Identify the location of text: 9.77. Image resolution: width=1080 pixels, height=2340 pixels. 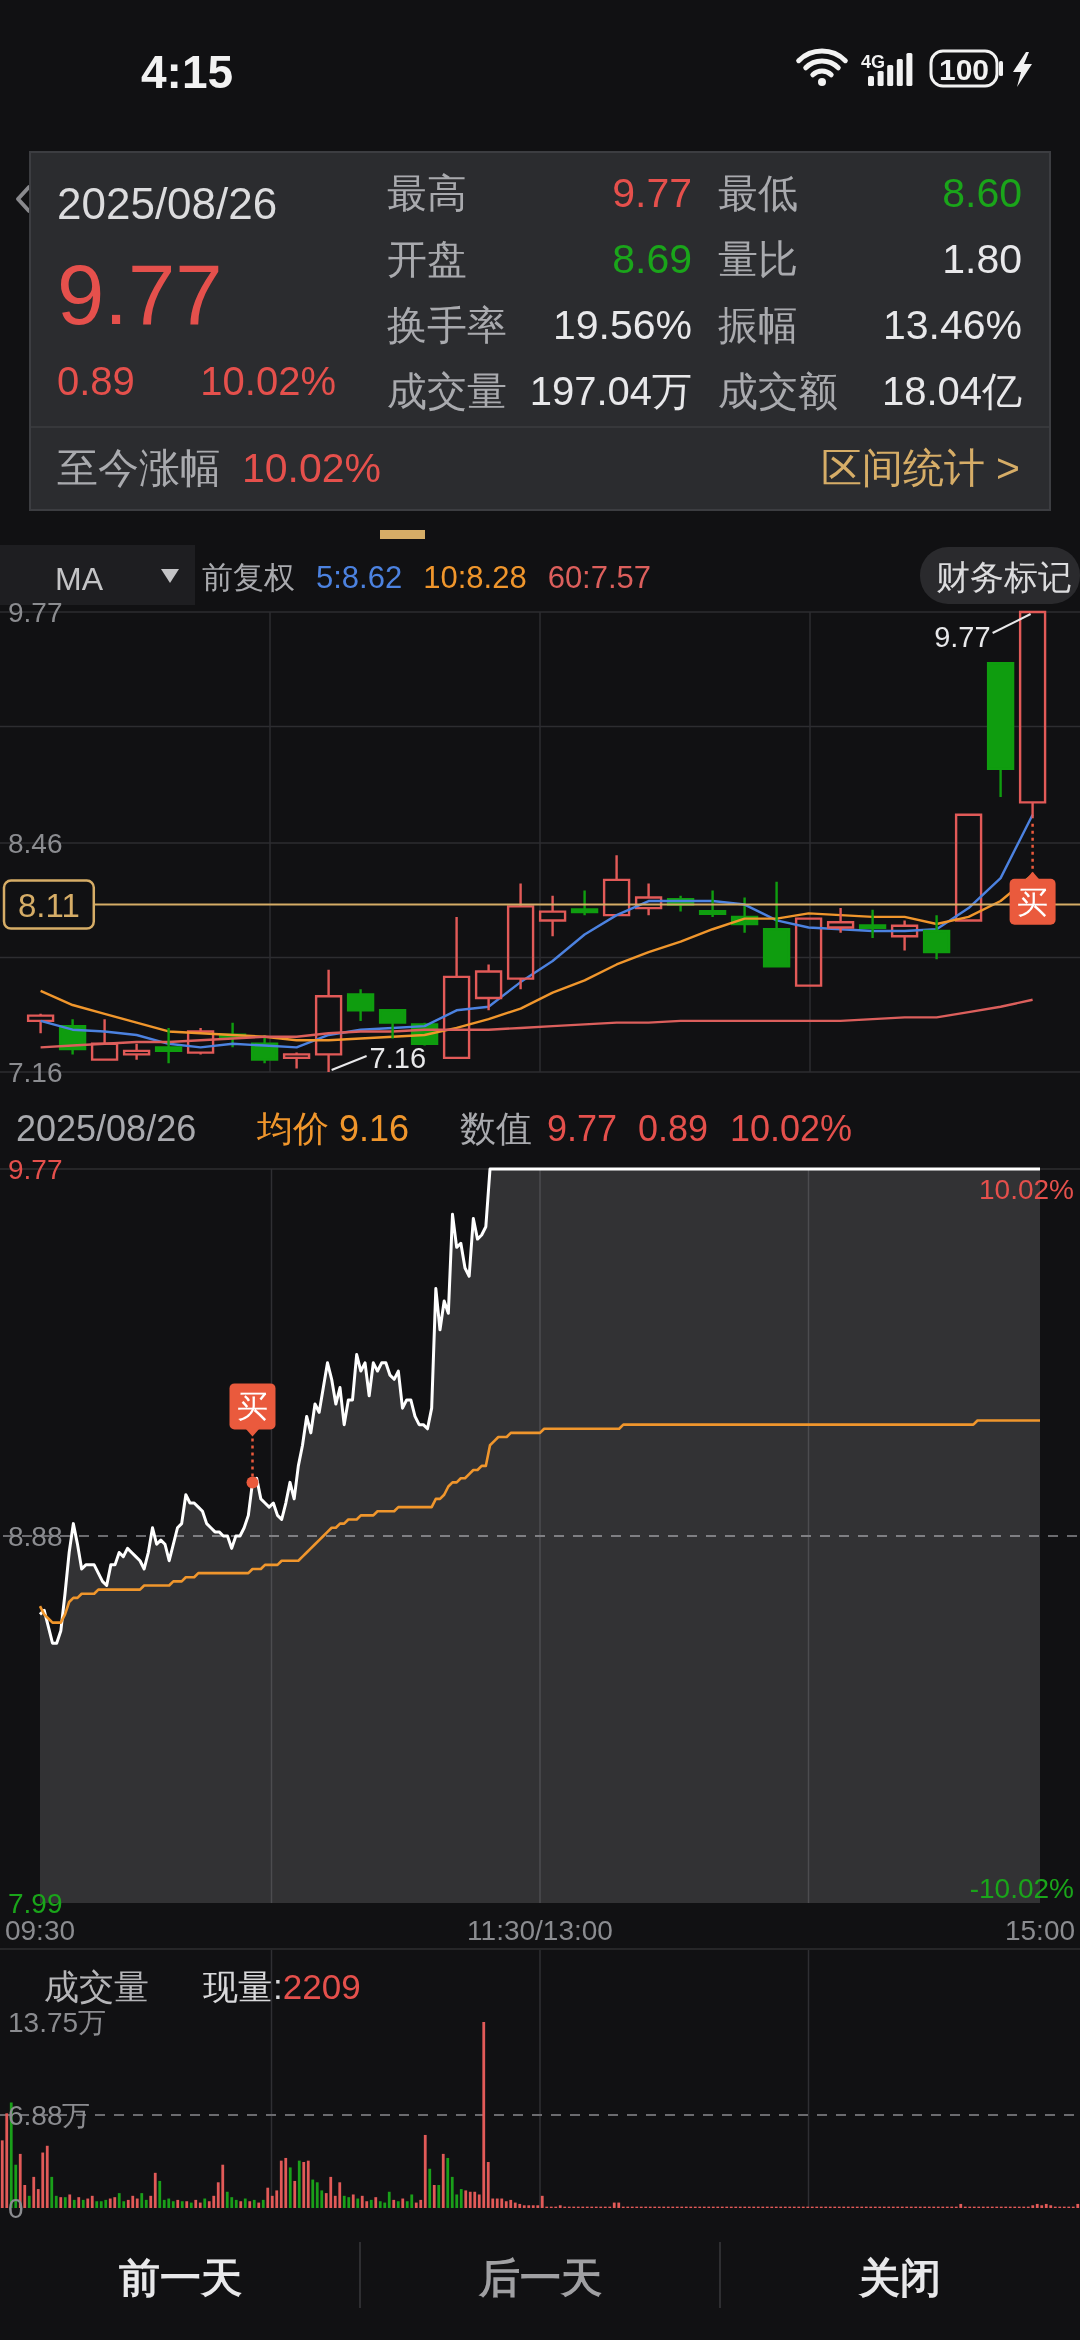
(652, 193).